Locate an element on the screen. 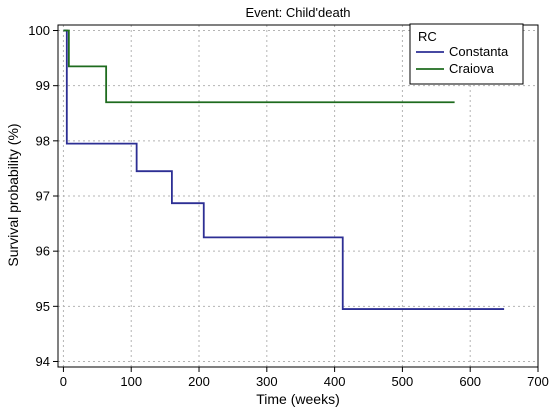  x-tick-label: 700 is located at coordinates (538, 381).